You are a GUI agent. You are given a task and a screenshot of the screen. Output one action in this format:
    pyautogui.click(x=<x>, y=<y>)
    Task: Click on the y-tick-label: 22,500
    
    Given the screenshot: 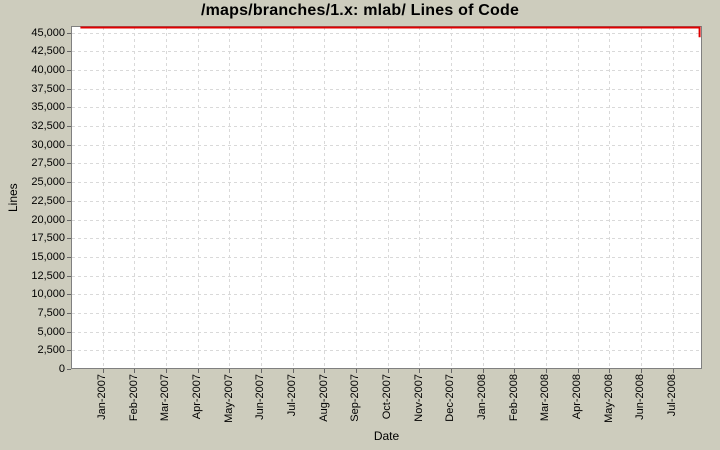 What is the action you would take?
    pyautogui.click(x=48, y=200)
    